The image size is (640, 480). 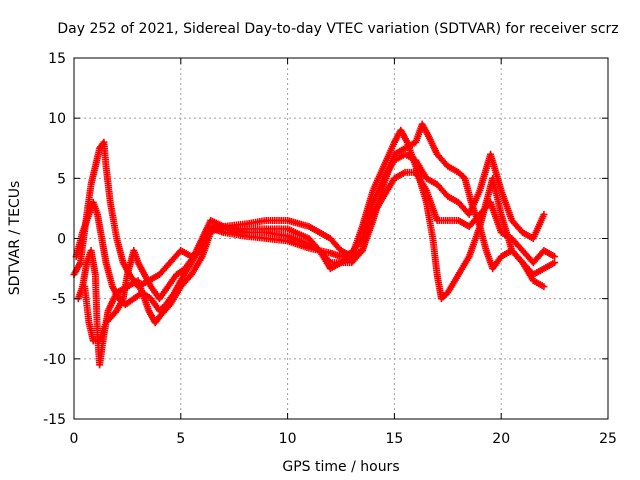 What do you see at coordinates (74, 439) in the screenshot?
I see `x-tick-label: 0` at bounding box center [74, 439].